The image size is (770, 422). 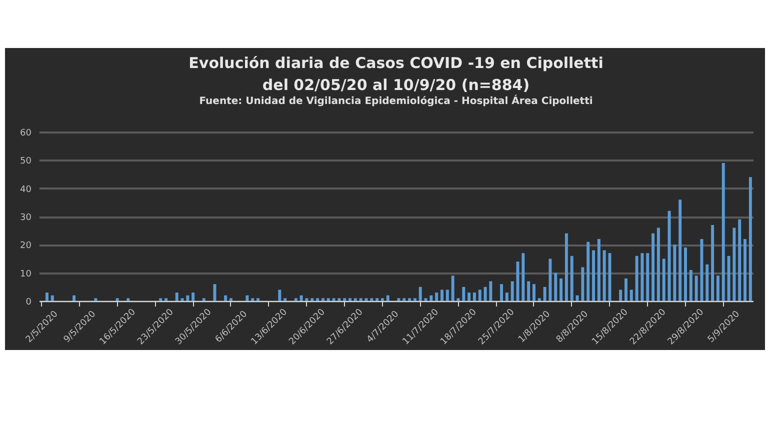 I want to click on y-tick-label: 60, so click(x=26, y=133).